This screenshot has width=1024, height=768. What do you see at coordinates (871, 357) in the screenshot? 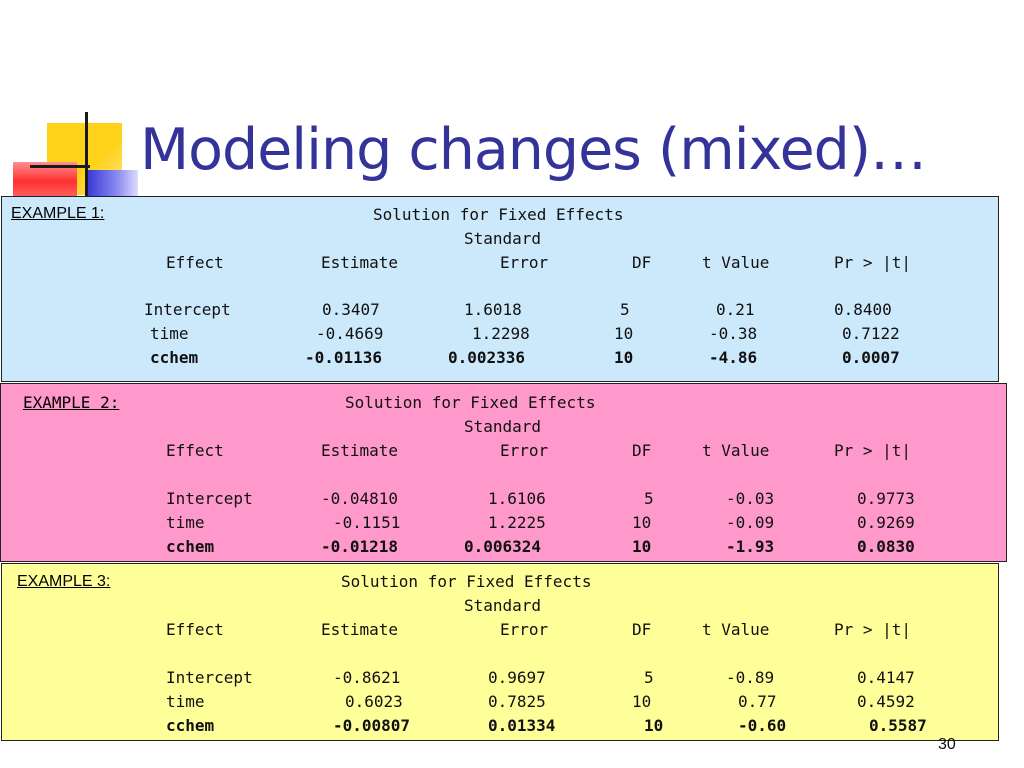
I see `row-pvalue: 0.0007` at bounding box center [871, 357].